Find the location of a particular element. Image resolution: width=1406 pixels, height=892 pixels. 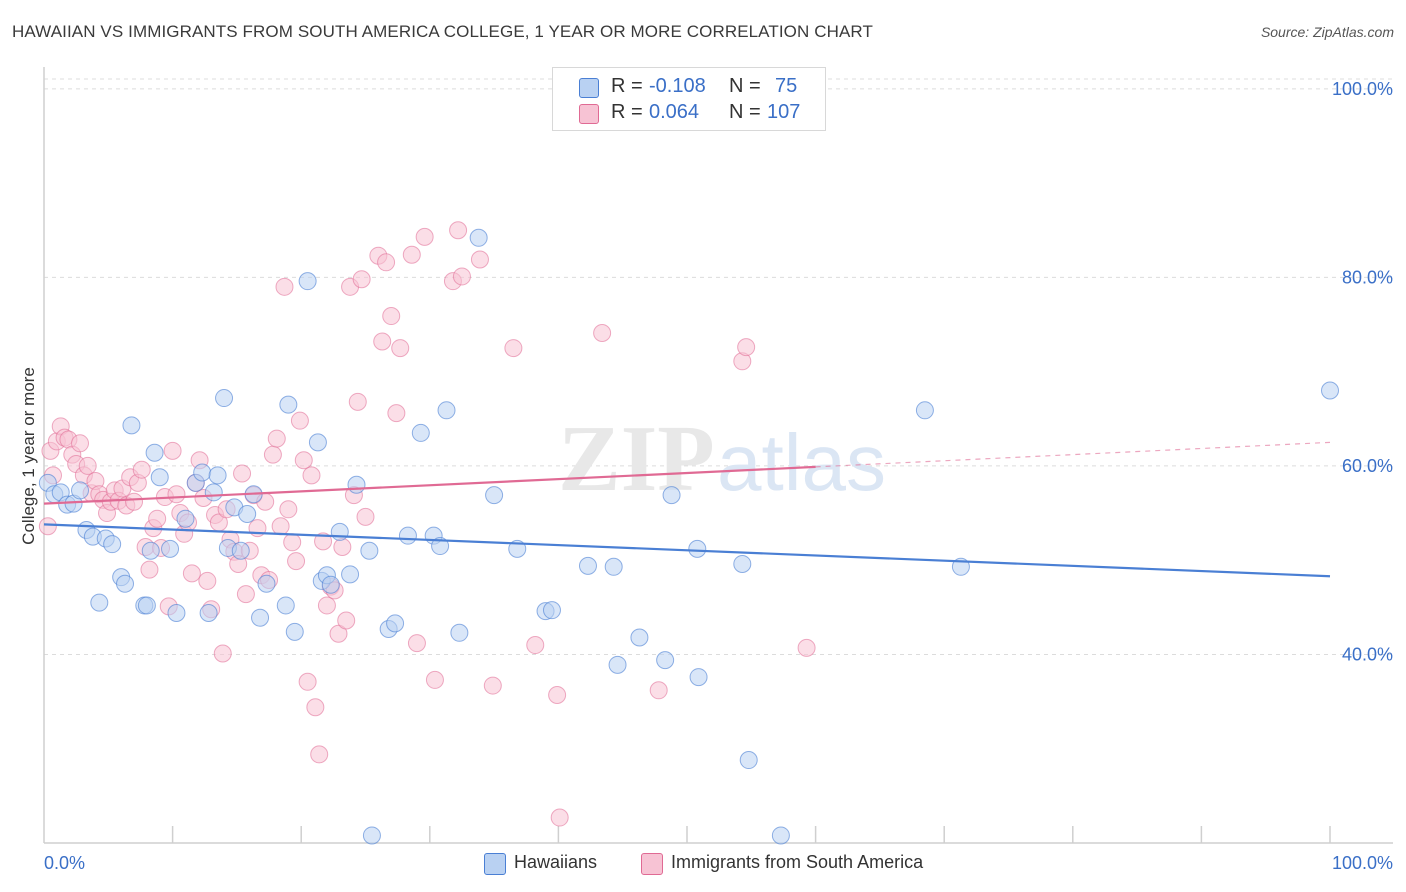

legend-r-value: 0.064 is located at coordinates (674, 112).